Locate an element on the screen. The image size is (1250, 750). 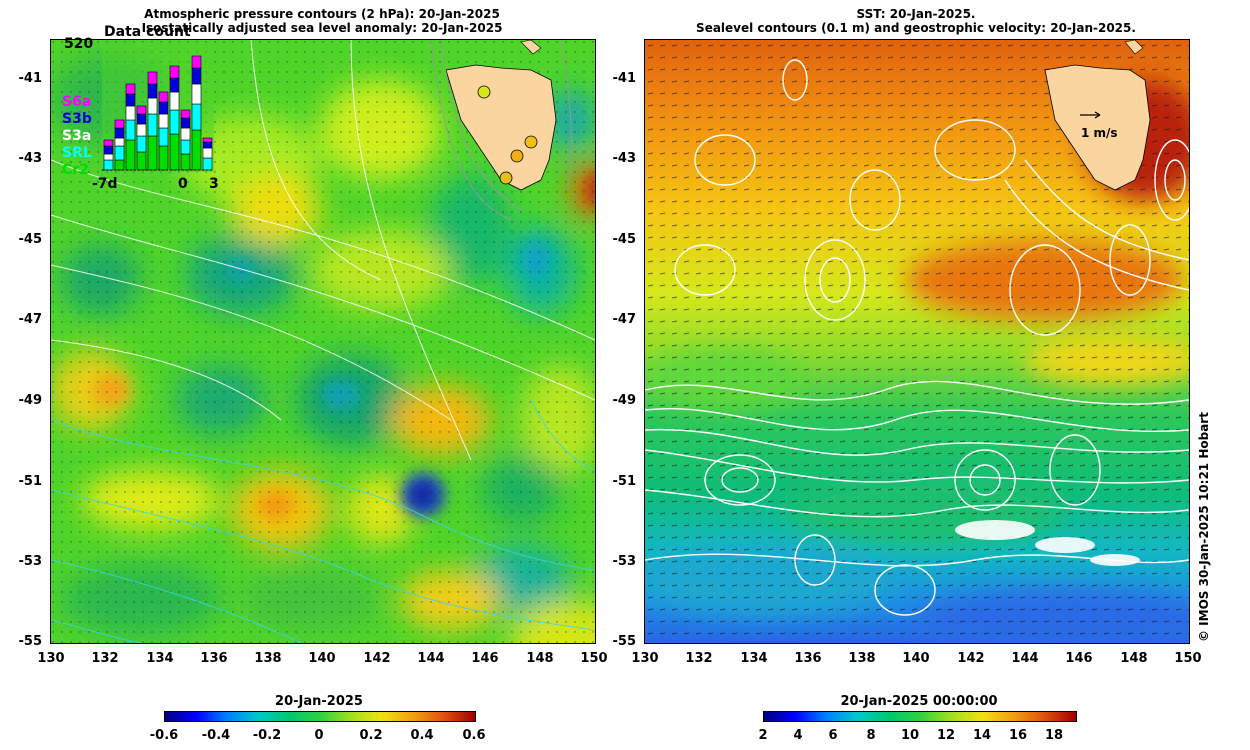
inset-x-zero: 0 is located at coordinates (183, 184).